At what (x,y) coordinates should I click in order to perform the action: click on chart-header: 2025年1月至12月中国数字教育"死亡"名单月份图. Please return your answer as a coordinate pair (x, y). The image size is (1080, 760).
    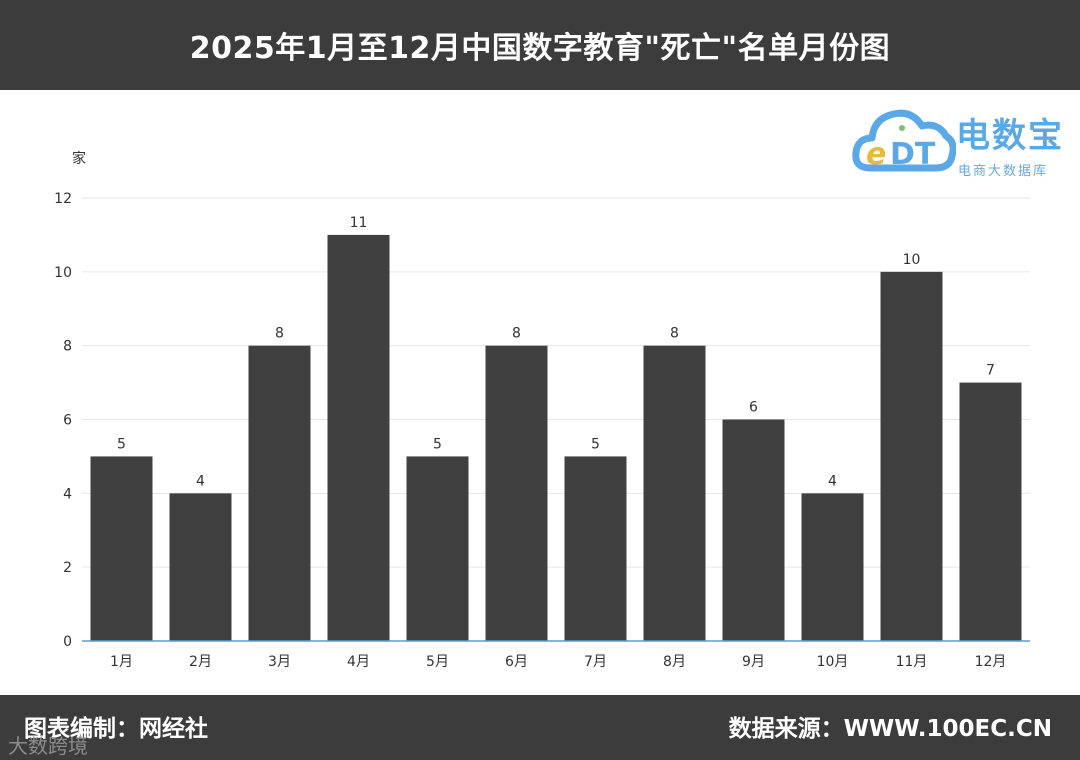
    Looking at the image, I should click on (540, 45).